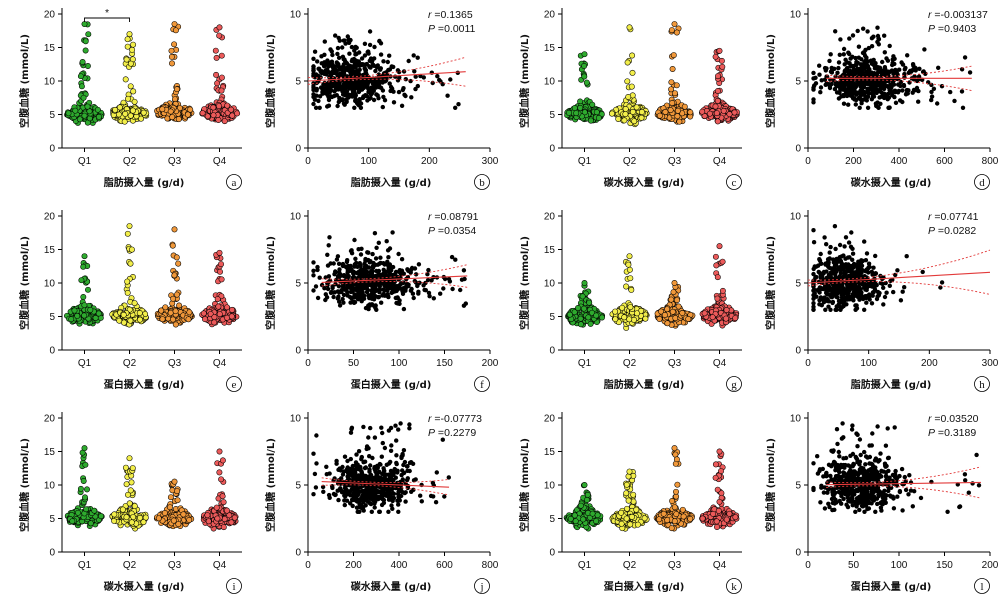  Describe the element at coordinates (719, 286) in the screenshot. I see `panel-g-series-Q4` at that location.